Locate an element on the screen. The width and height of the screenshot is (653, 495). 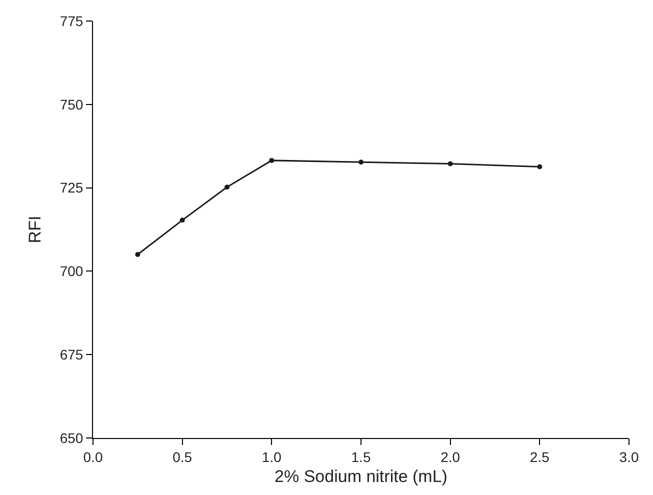
x-tick-label: 0.0 is located at coordinates (93, 456).